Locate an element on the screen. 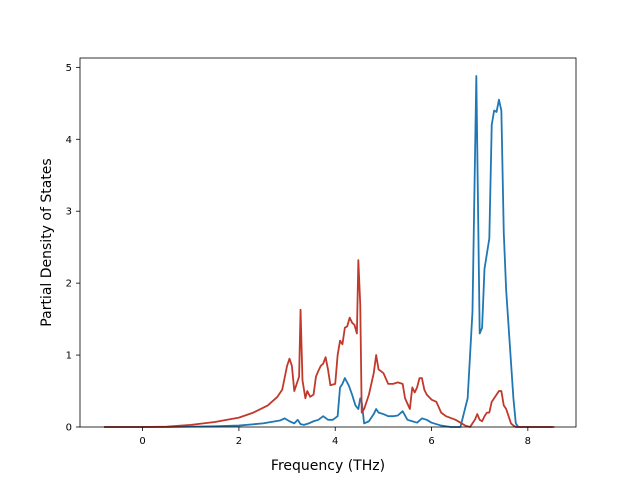 The image size is (640, 480). x-tick-label: 4 is located at coordinates (335, 441).